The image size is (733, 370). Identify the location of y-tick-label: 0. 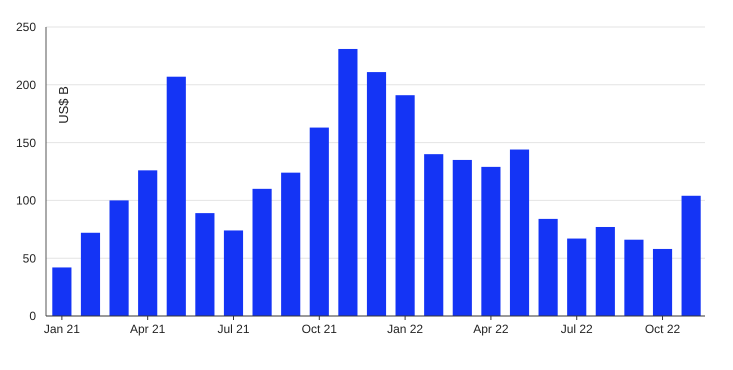
(32, 316).